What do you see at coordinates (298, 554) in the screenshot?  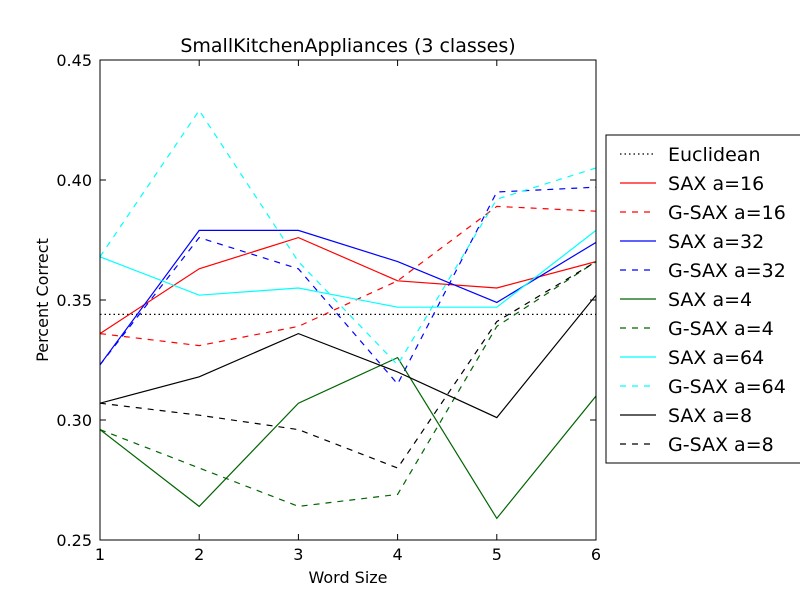 I see `x-tick-label: 3` at bounding box center [298, 554].